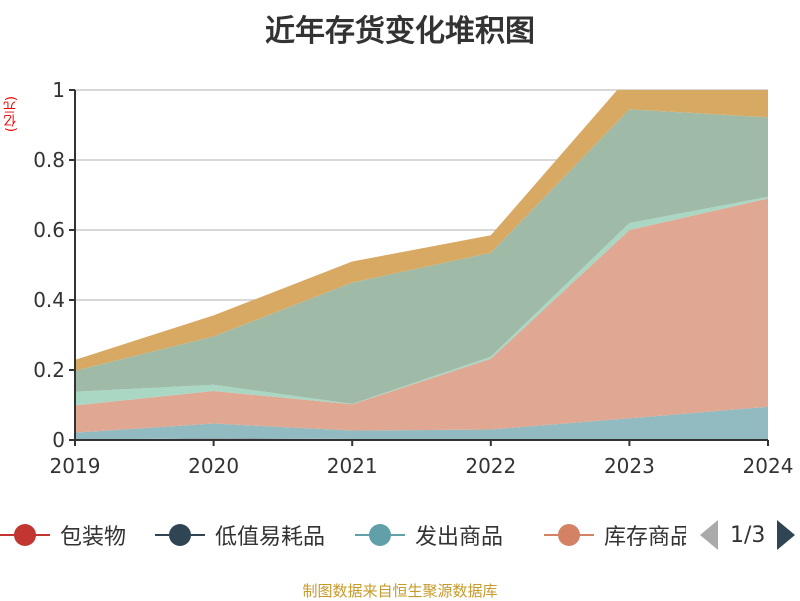 This screenshot has height=601, width=800. I want to click on x-tick-label: 2022, so click(490, 466).